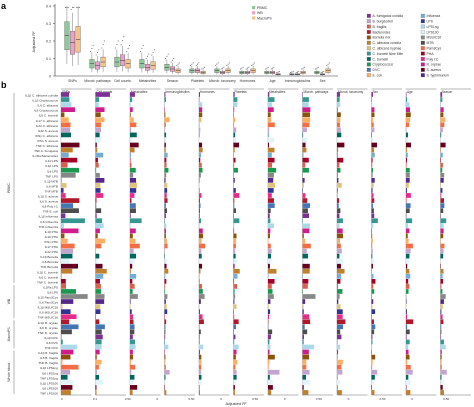 This screenshot has height=407, width=474. Describe the element at coordinates (52, 348) in the screenshot. I see `row-label: TNF DVC` at that location.